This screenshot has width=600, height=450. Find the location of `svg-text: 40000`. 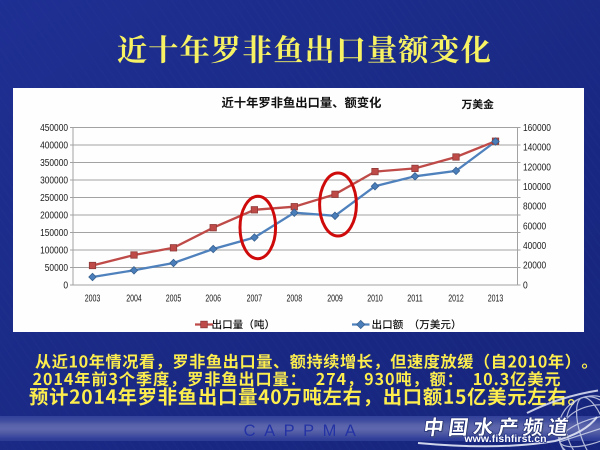

svg-text: 40000 is located at coordinates (535, 246).